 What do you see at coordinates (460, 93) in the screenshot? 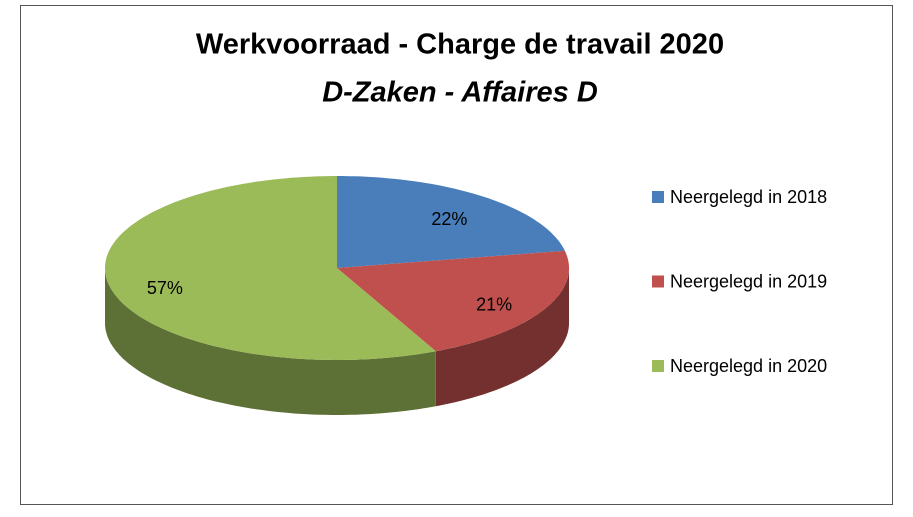
I see `chart-subtitle: D-Zaken - Affaires D` at bounding box center [460, 93].